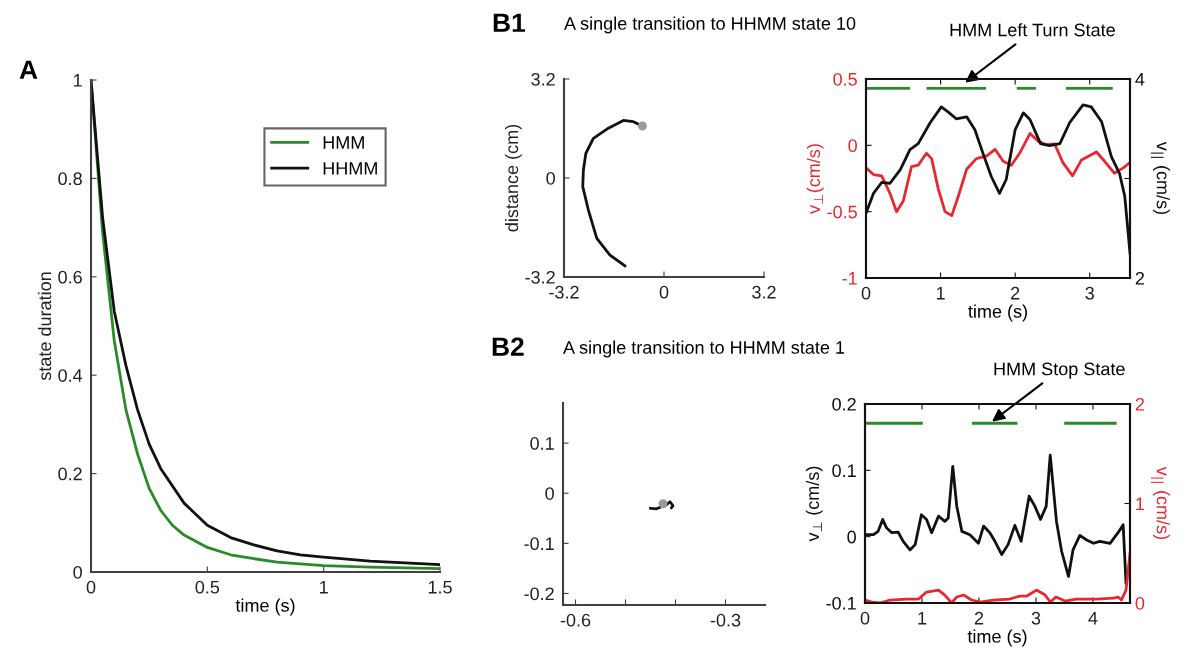 The height and width of the screenshot is (661, 1187). What do you see at coordinates (44, 326) in the screenshot?
I see `y-axis-title: state duration` at bounding box center [44, 326].